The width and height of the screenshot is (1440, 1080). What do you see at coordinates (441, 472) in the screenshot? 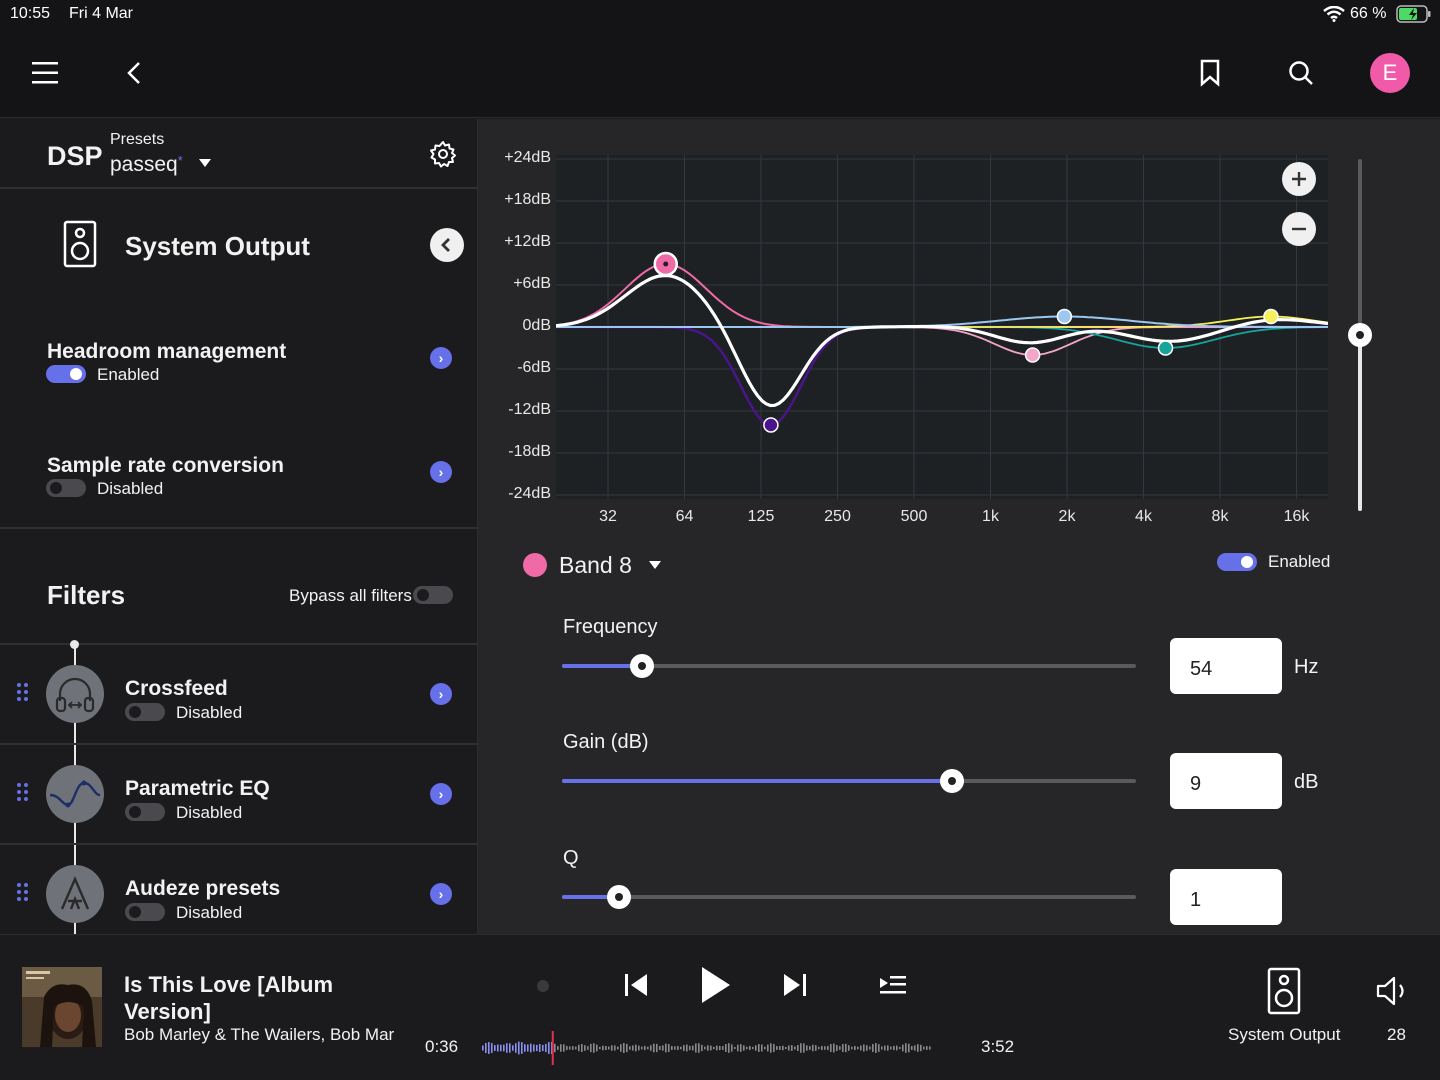
I see `sample-rate-open-button: ›` at bounding box center [441, 472].